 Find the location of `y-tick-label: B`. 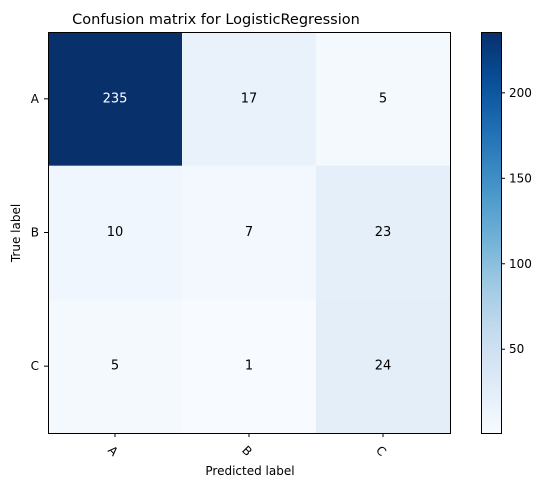

y-tick-label: B is located at coordinates (35, 233).